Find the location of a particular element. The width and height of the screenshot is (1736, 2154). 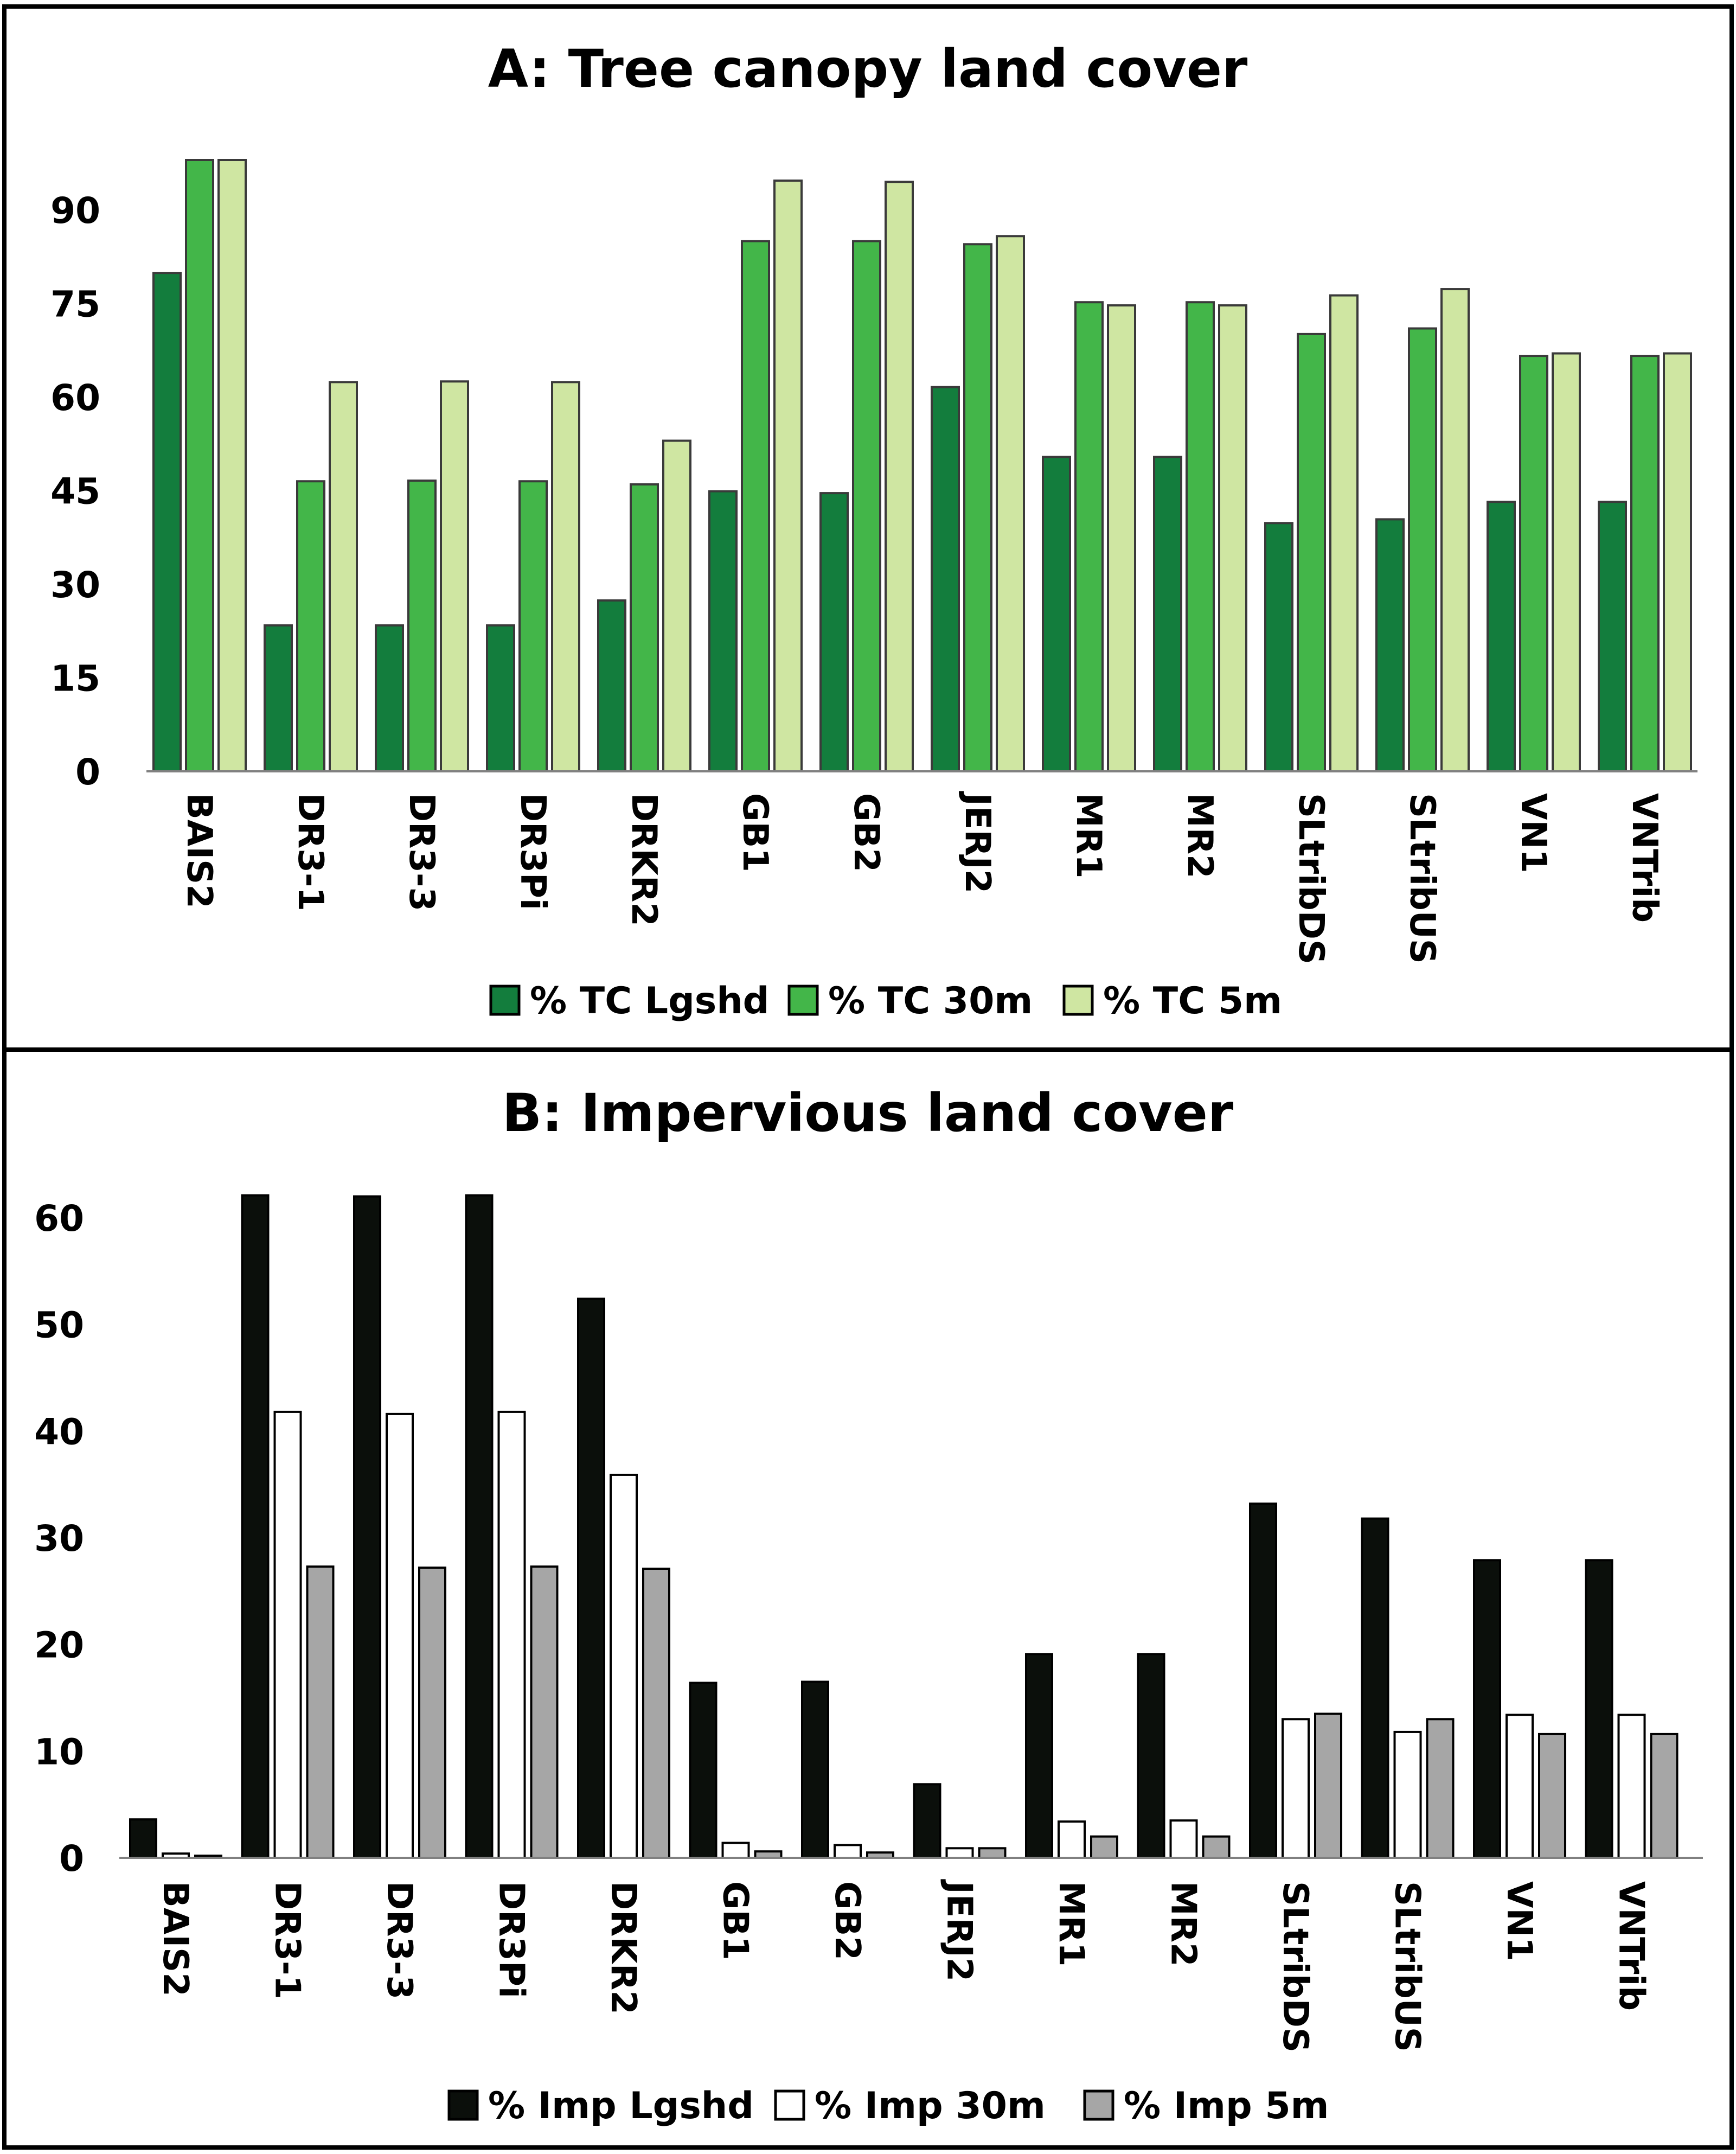

x-category-label: BAIS2 is located at coordinates (199, 851).